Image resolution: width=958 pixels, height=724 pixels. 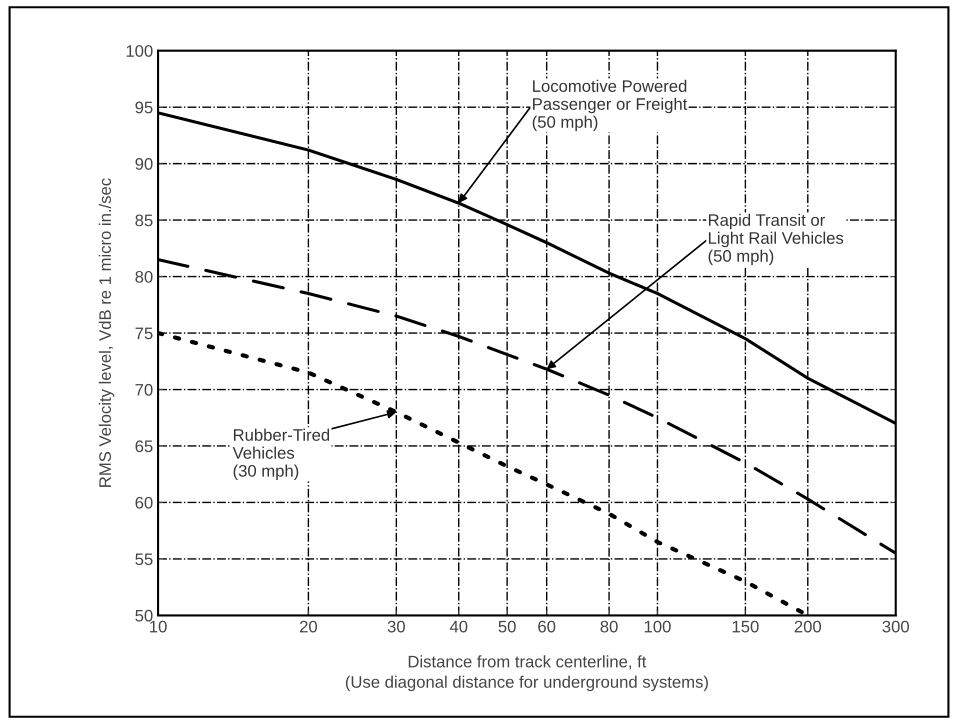 I want to click on x-tick-label: 30, so click(x=396, y=626).